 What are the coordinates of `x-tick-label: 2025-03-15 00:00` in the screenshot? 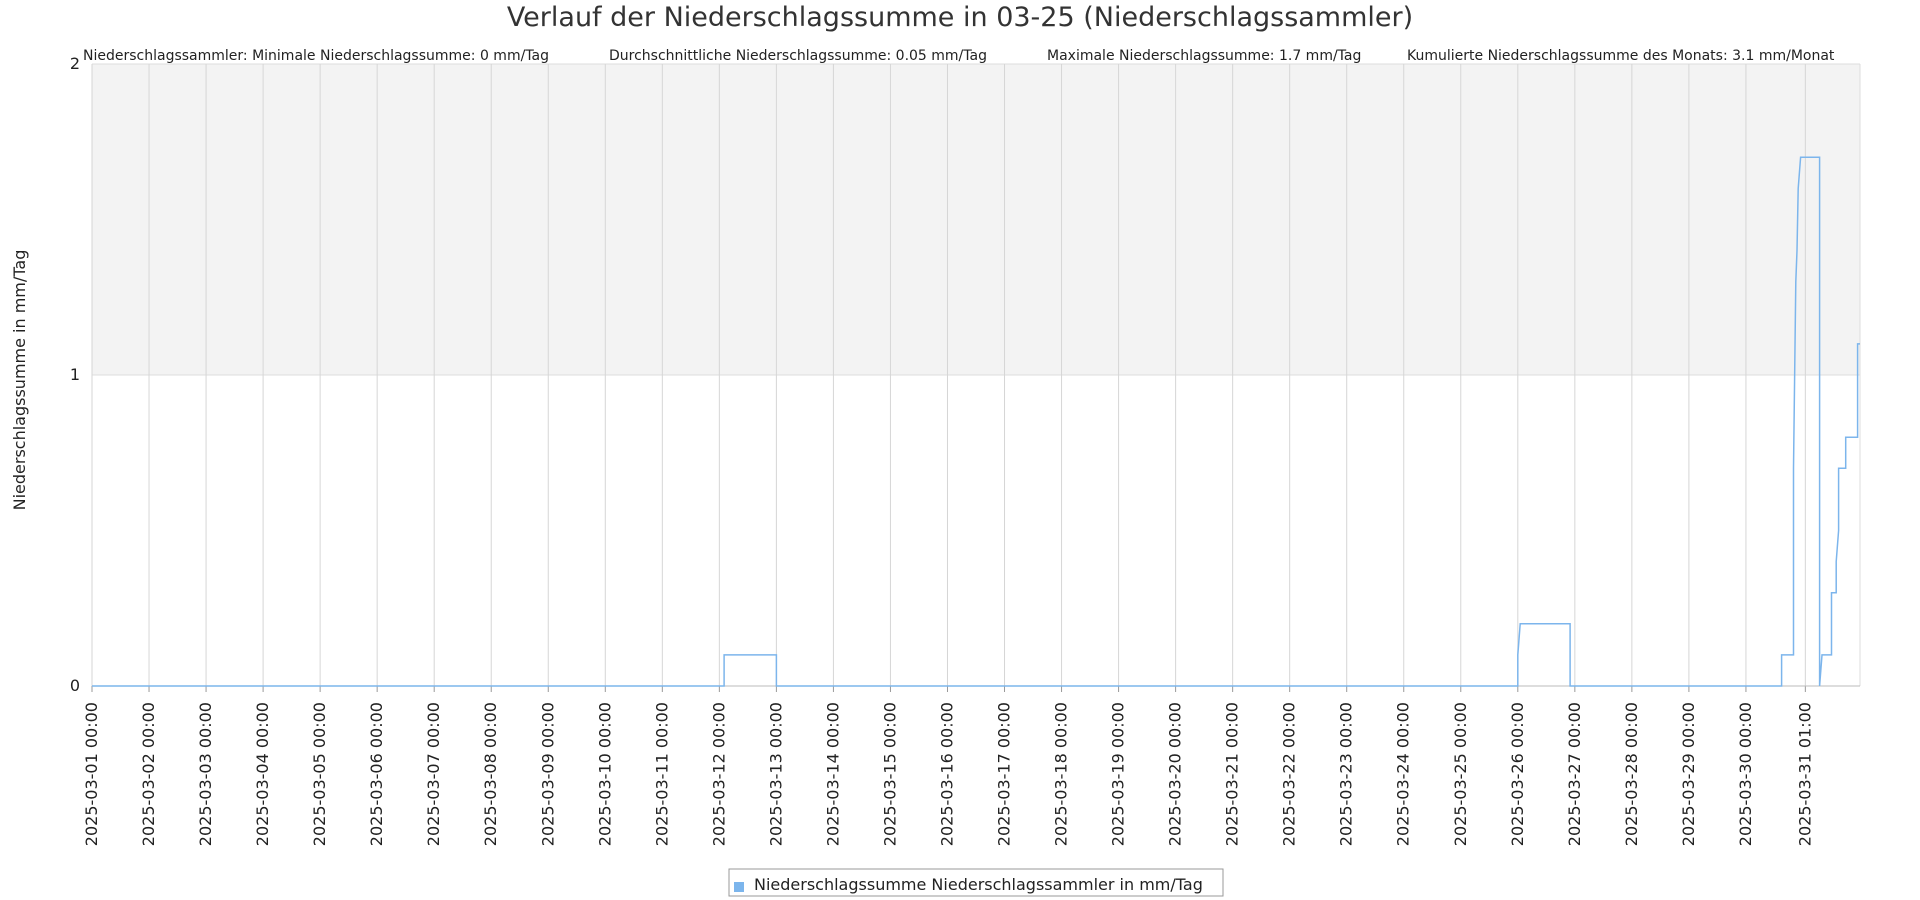 It's located at (889, 774).